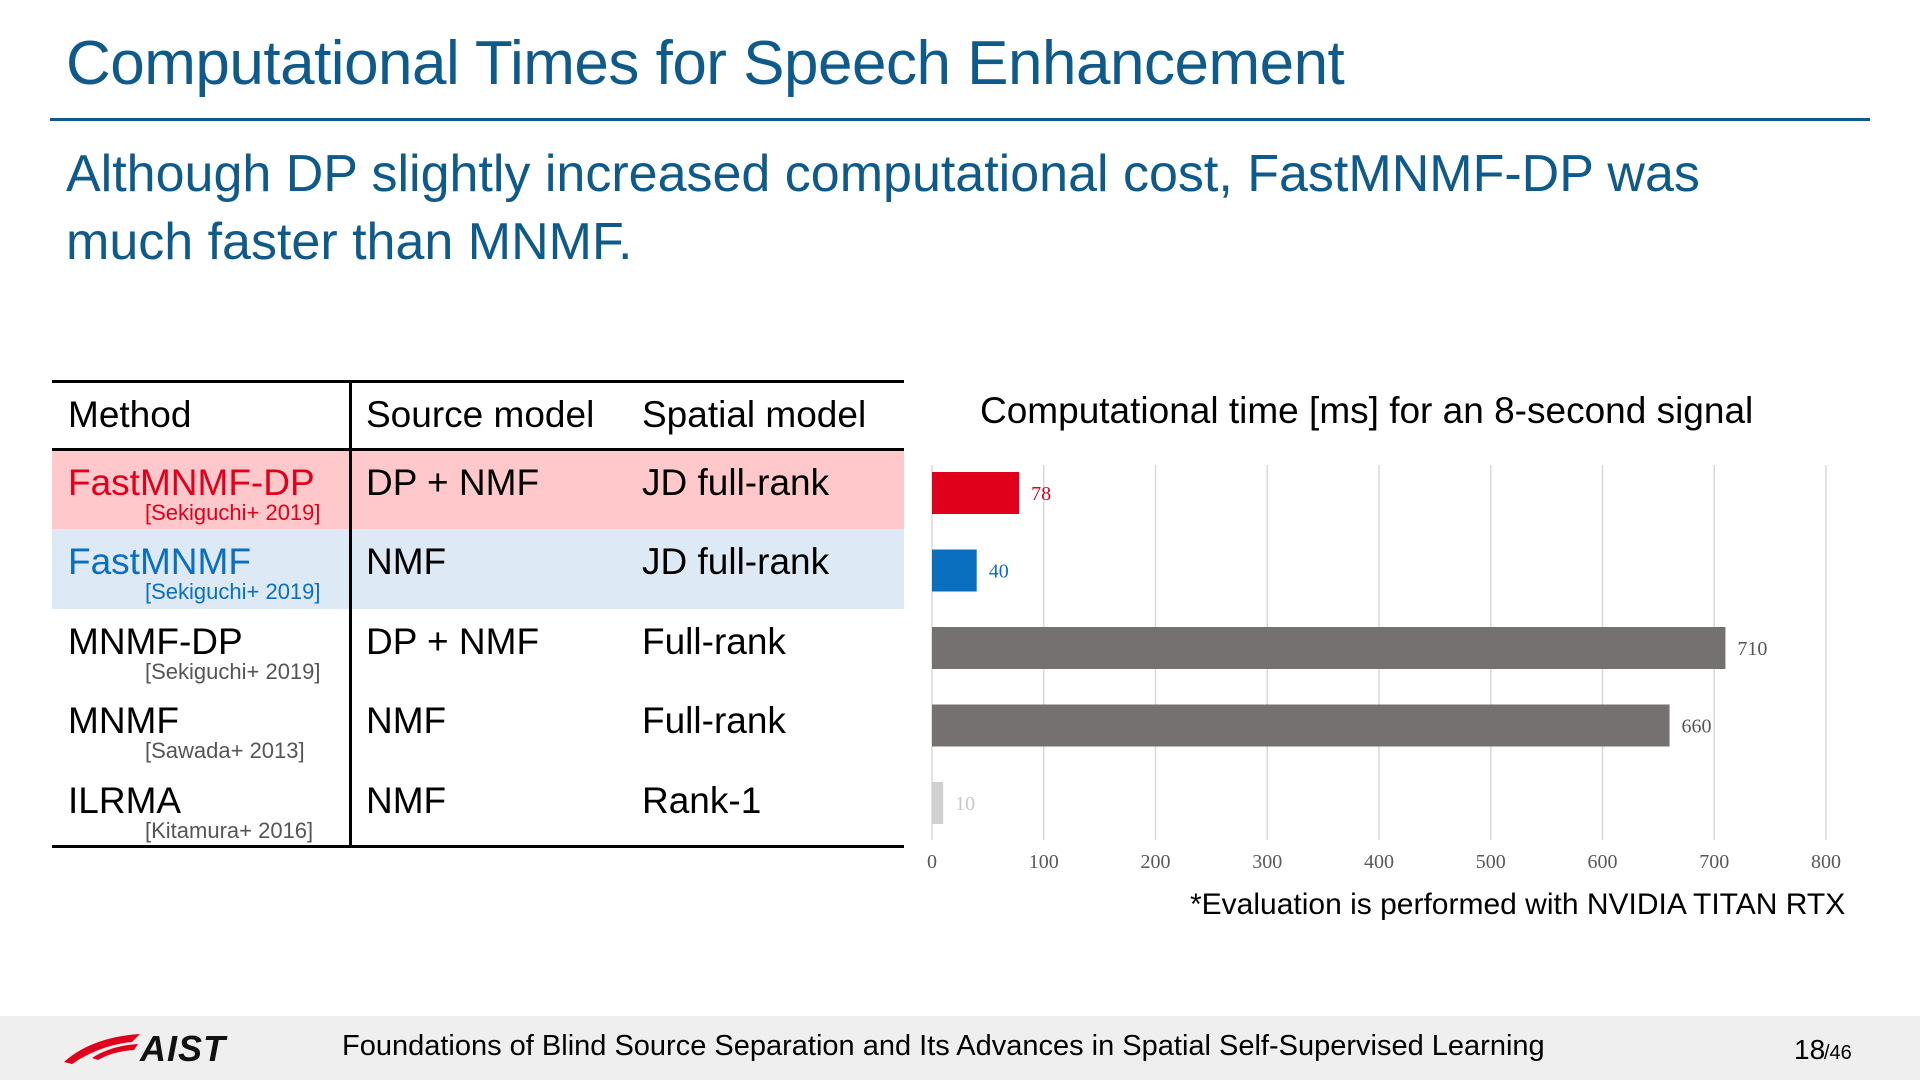 This screenshot has height=1080, width=1920. I want to click on data-label: 40, so click(999, 572).